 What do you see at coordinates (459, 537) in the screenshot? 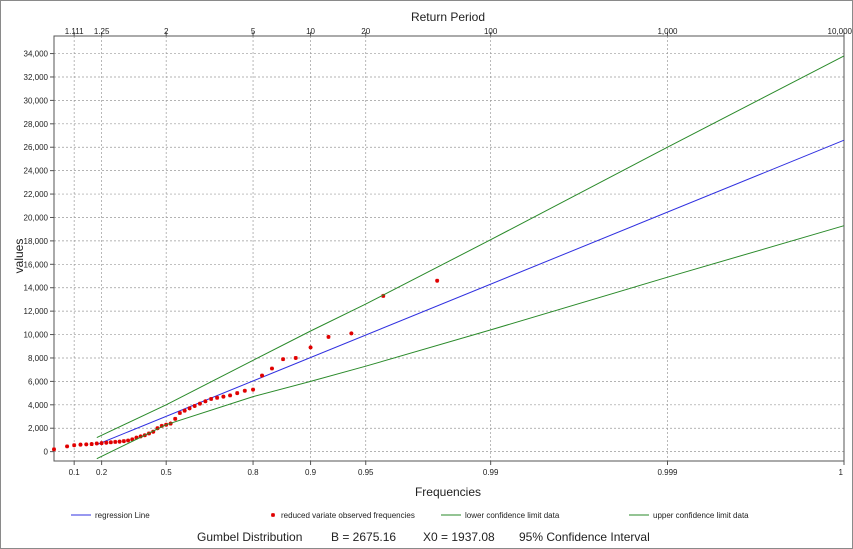
I see `footer-x0-param: X0 = 1937.08` at bounding box center [459, 537].